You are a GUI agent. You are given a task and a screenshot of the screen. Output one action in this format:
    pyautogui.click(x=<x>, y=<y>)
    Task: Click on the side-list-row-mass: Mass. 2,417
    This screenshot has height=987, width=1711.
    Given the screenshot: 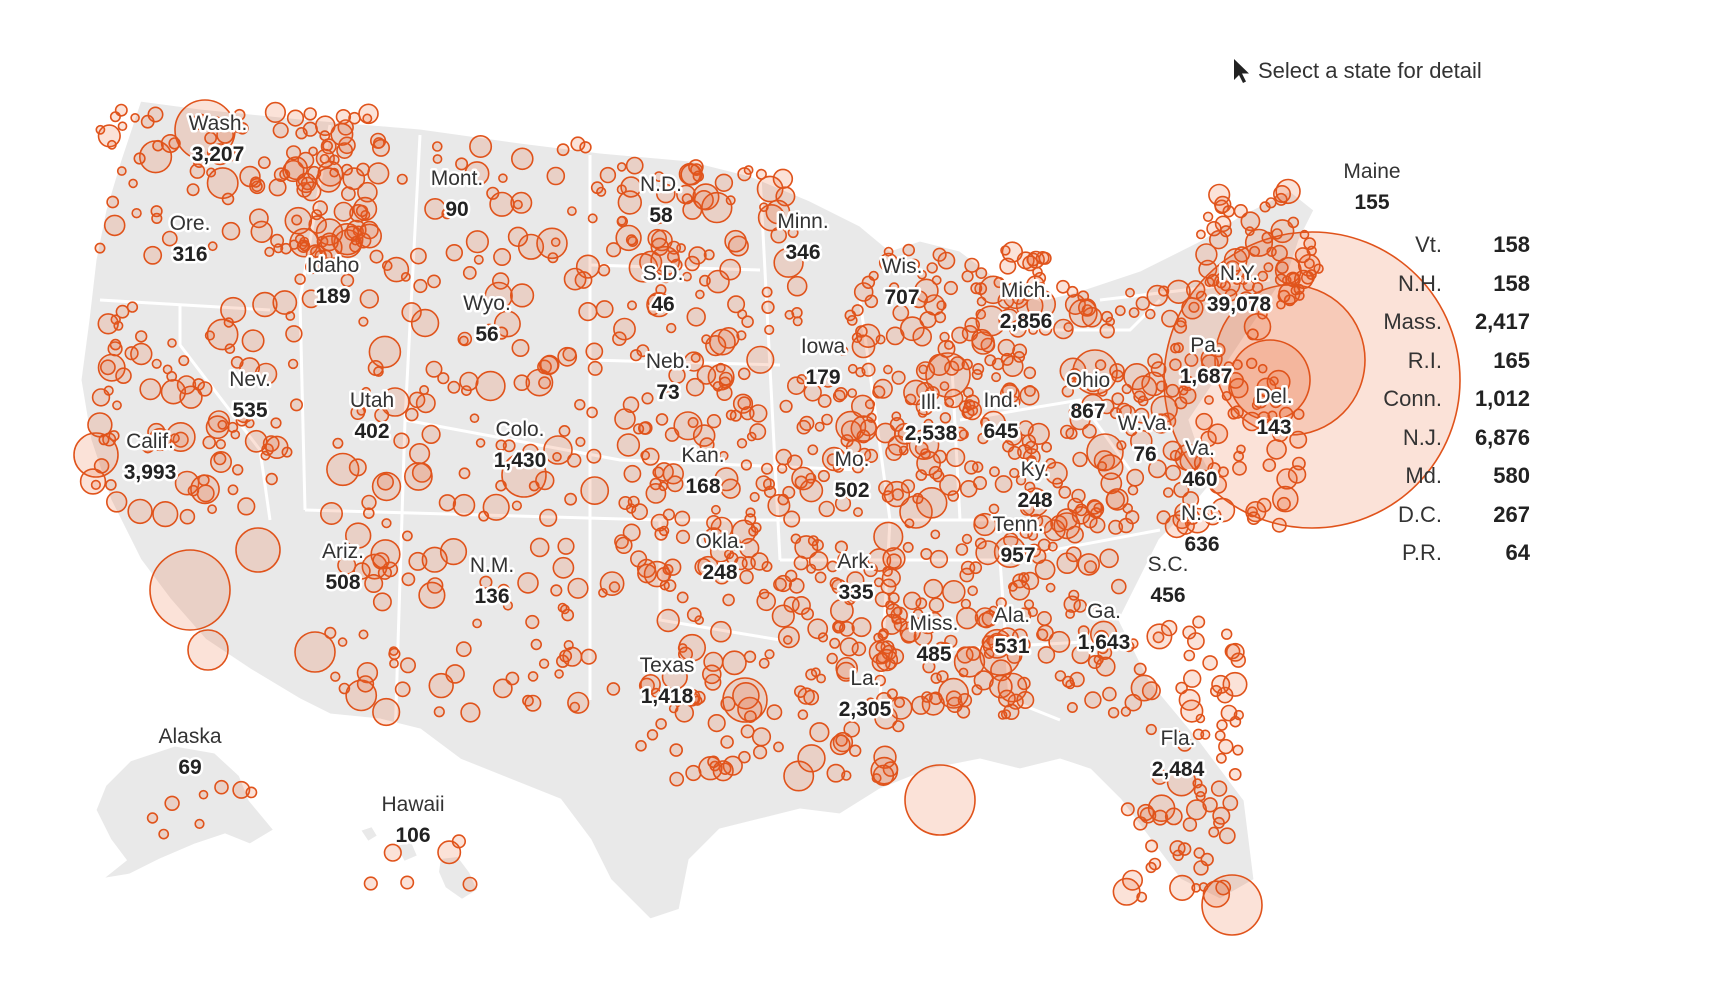 What is the action you would take?
    pyautogui.click(x=1430, y=328)
    